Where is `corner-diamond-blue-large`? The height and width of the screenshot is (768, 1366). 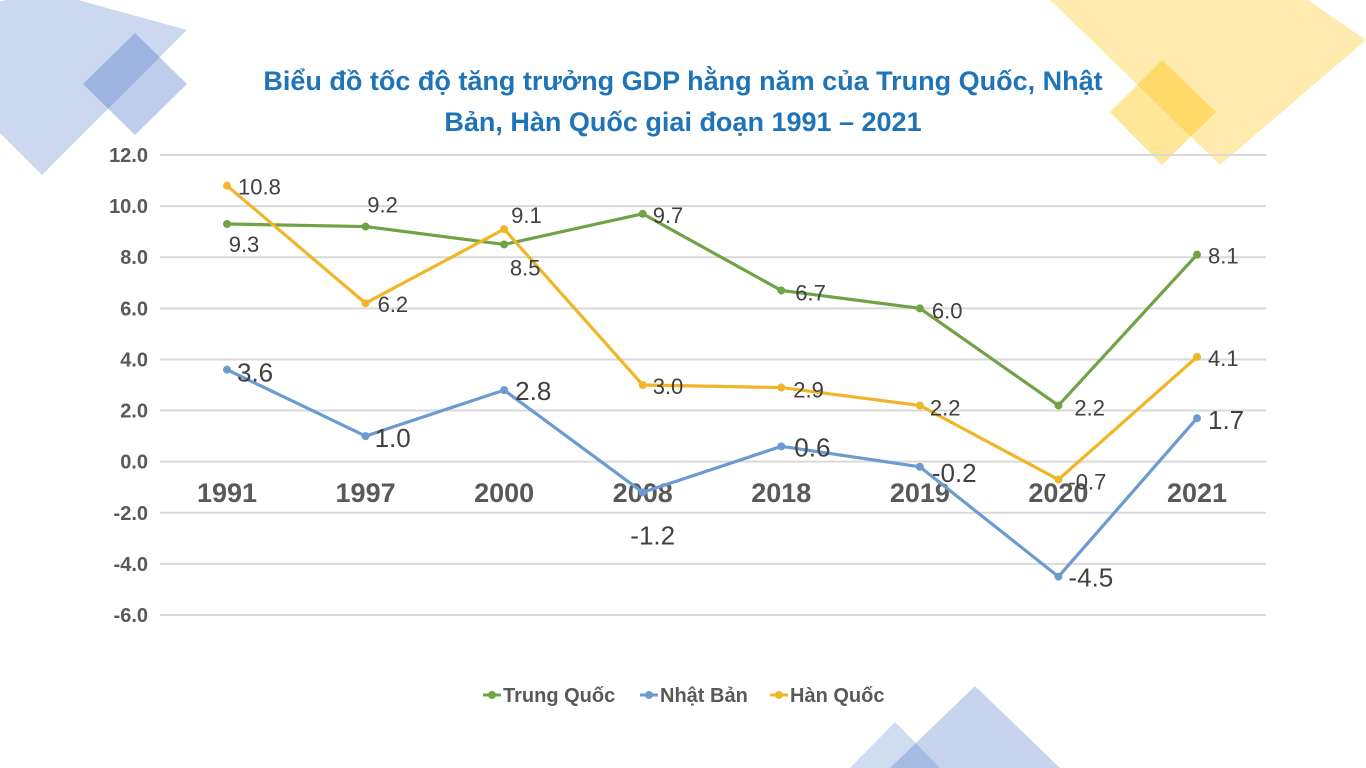
corner-diamond-blue-large is located at coordinates (93, 87).